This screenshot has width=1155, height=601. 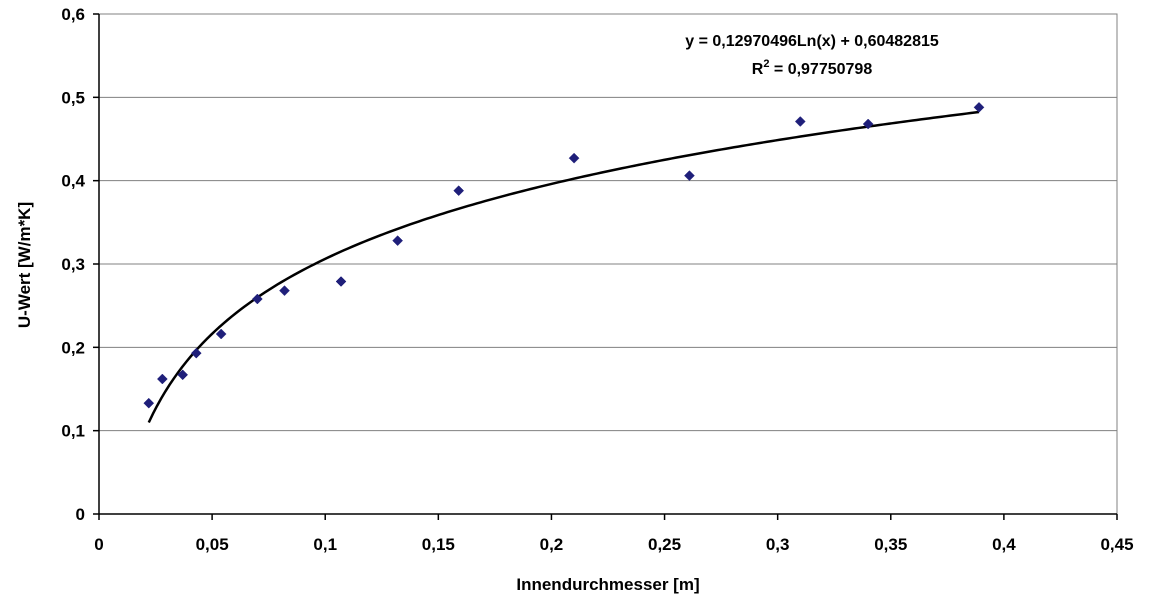 I want to click on x-tick-label-9: 0,45, so click(x=1116, y=544).